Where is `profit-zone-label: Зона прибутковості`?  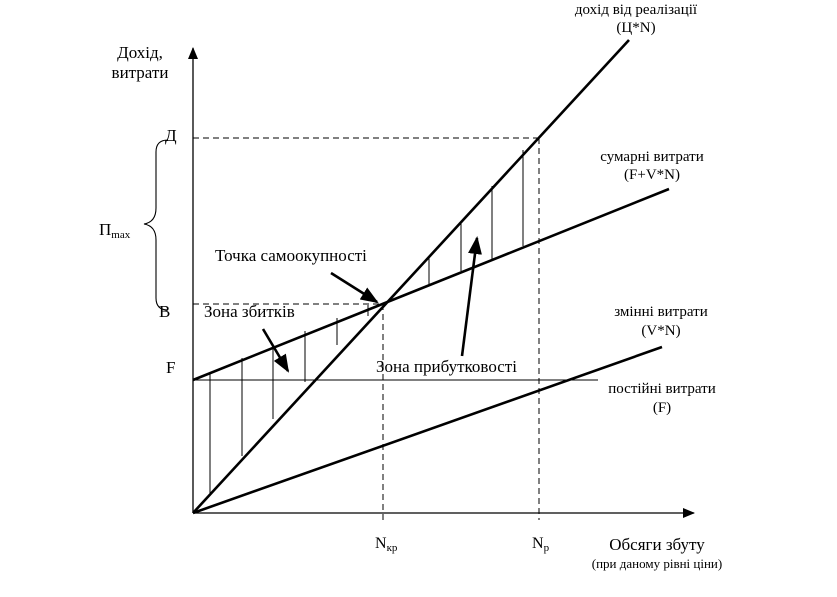
profit-zone-label: Зона прибутковості is located at coordinates (446, 366).